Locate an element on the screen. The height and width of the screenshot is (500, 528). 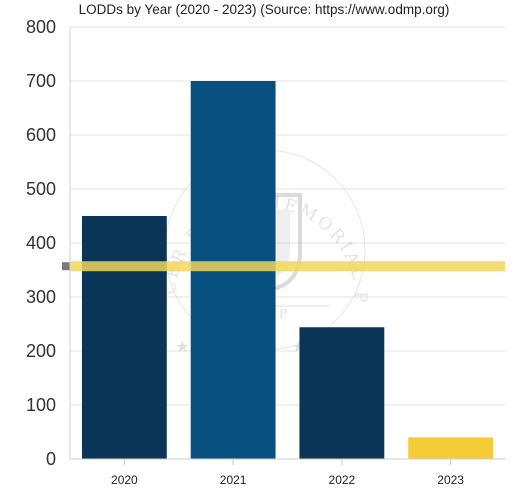
y-tick-label: 800 is located at coordinates (41, 27).